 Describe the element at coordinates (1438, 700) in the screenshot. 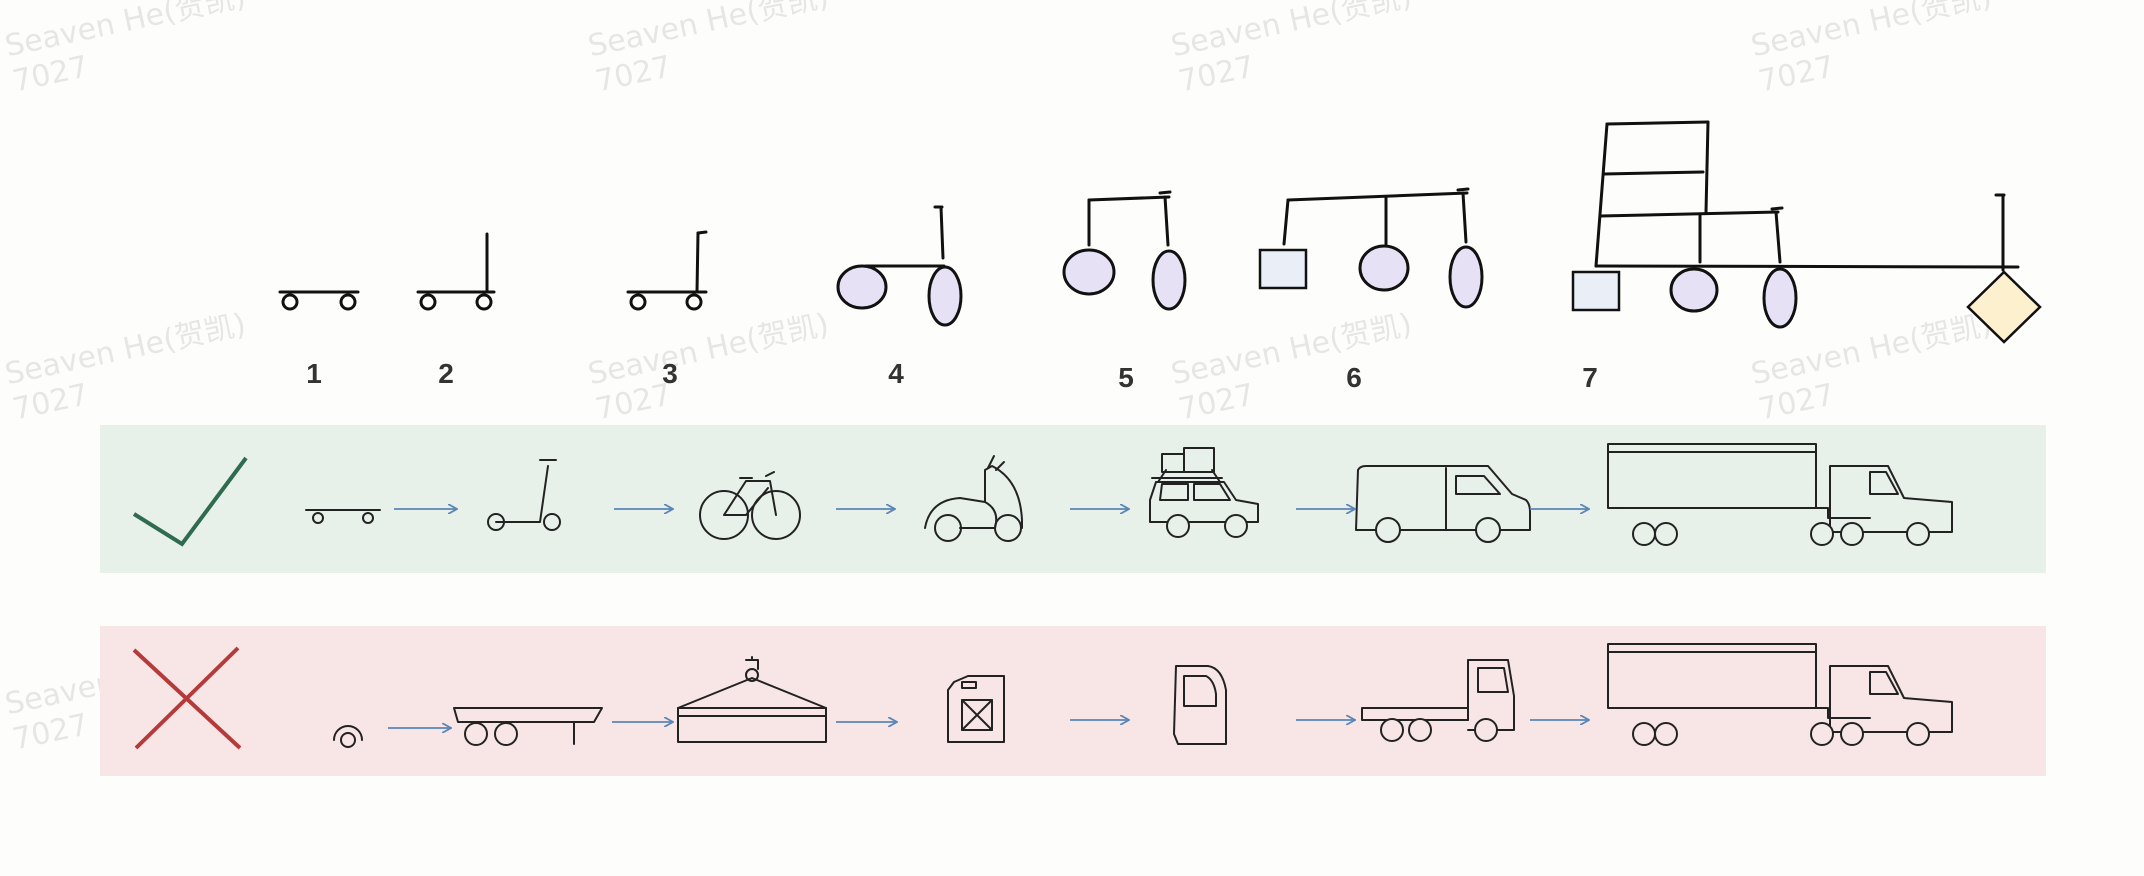

I see `cab-and-chassis-truck-icon` at that location.